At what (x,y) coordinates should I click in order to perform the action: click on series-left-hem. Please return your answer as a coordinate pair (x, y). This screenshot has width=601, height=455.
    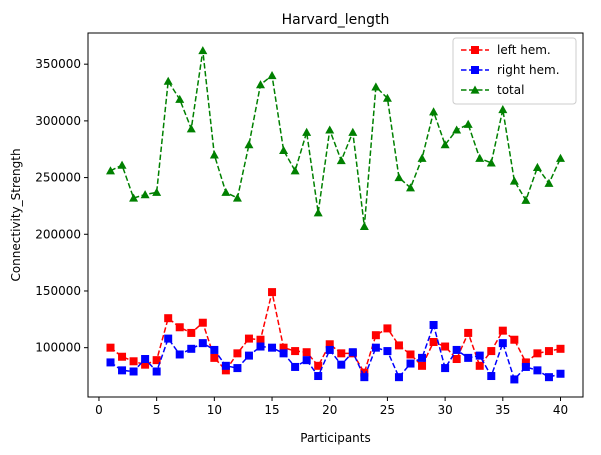
    Looking at the image, I should click on (335, 332).